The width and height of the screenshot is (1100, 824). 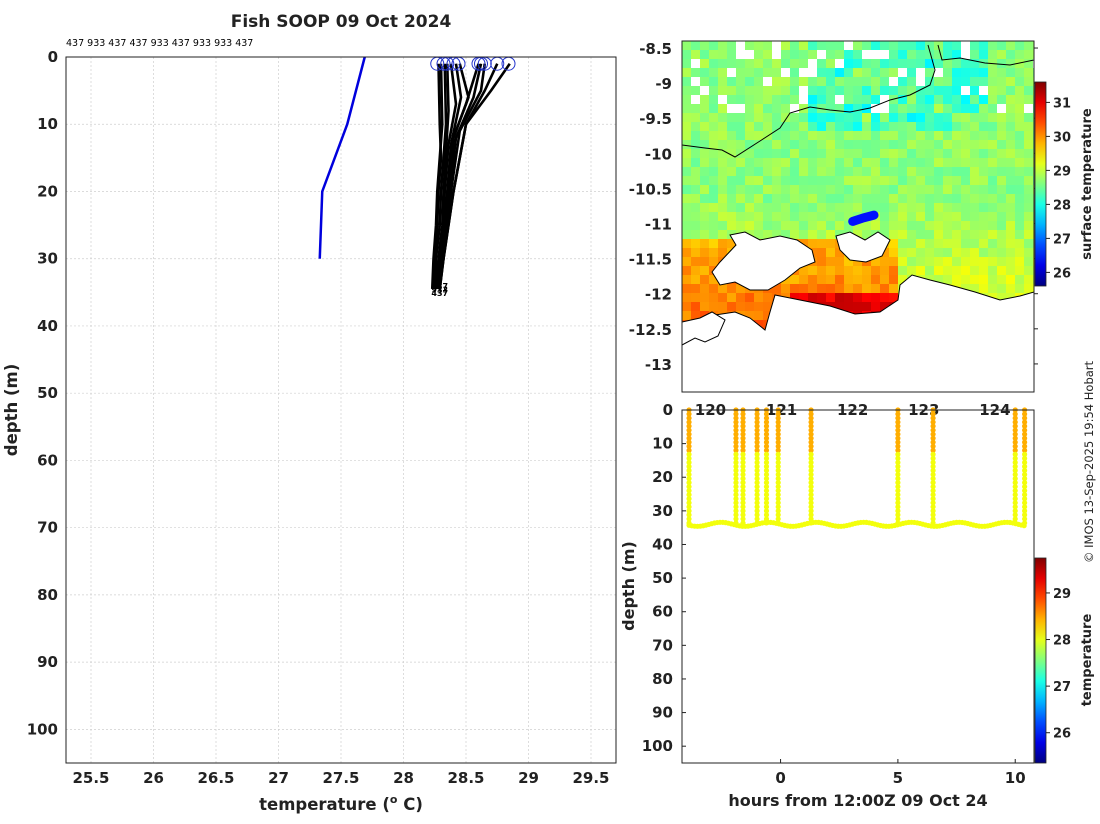 What do you see at coordinates (1062, 171) in the screenshot?
I see `sst-colorbar-tick-label: 29` at bounding box center [1062, 171].